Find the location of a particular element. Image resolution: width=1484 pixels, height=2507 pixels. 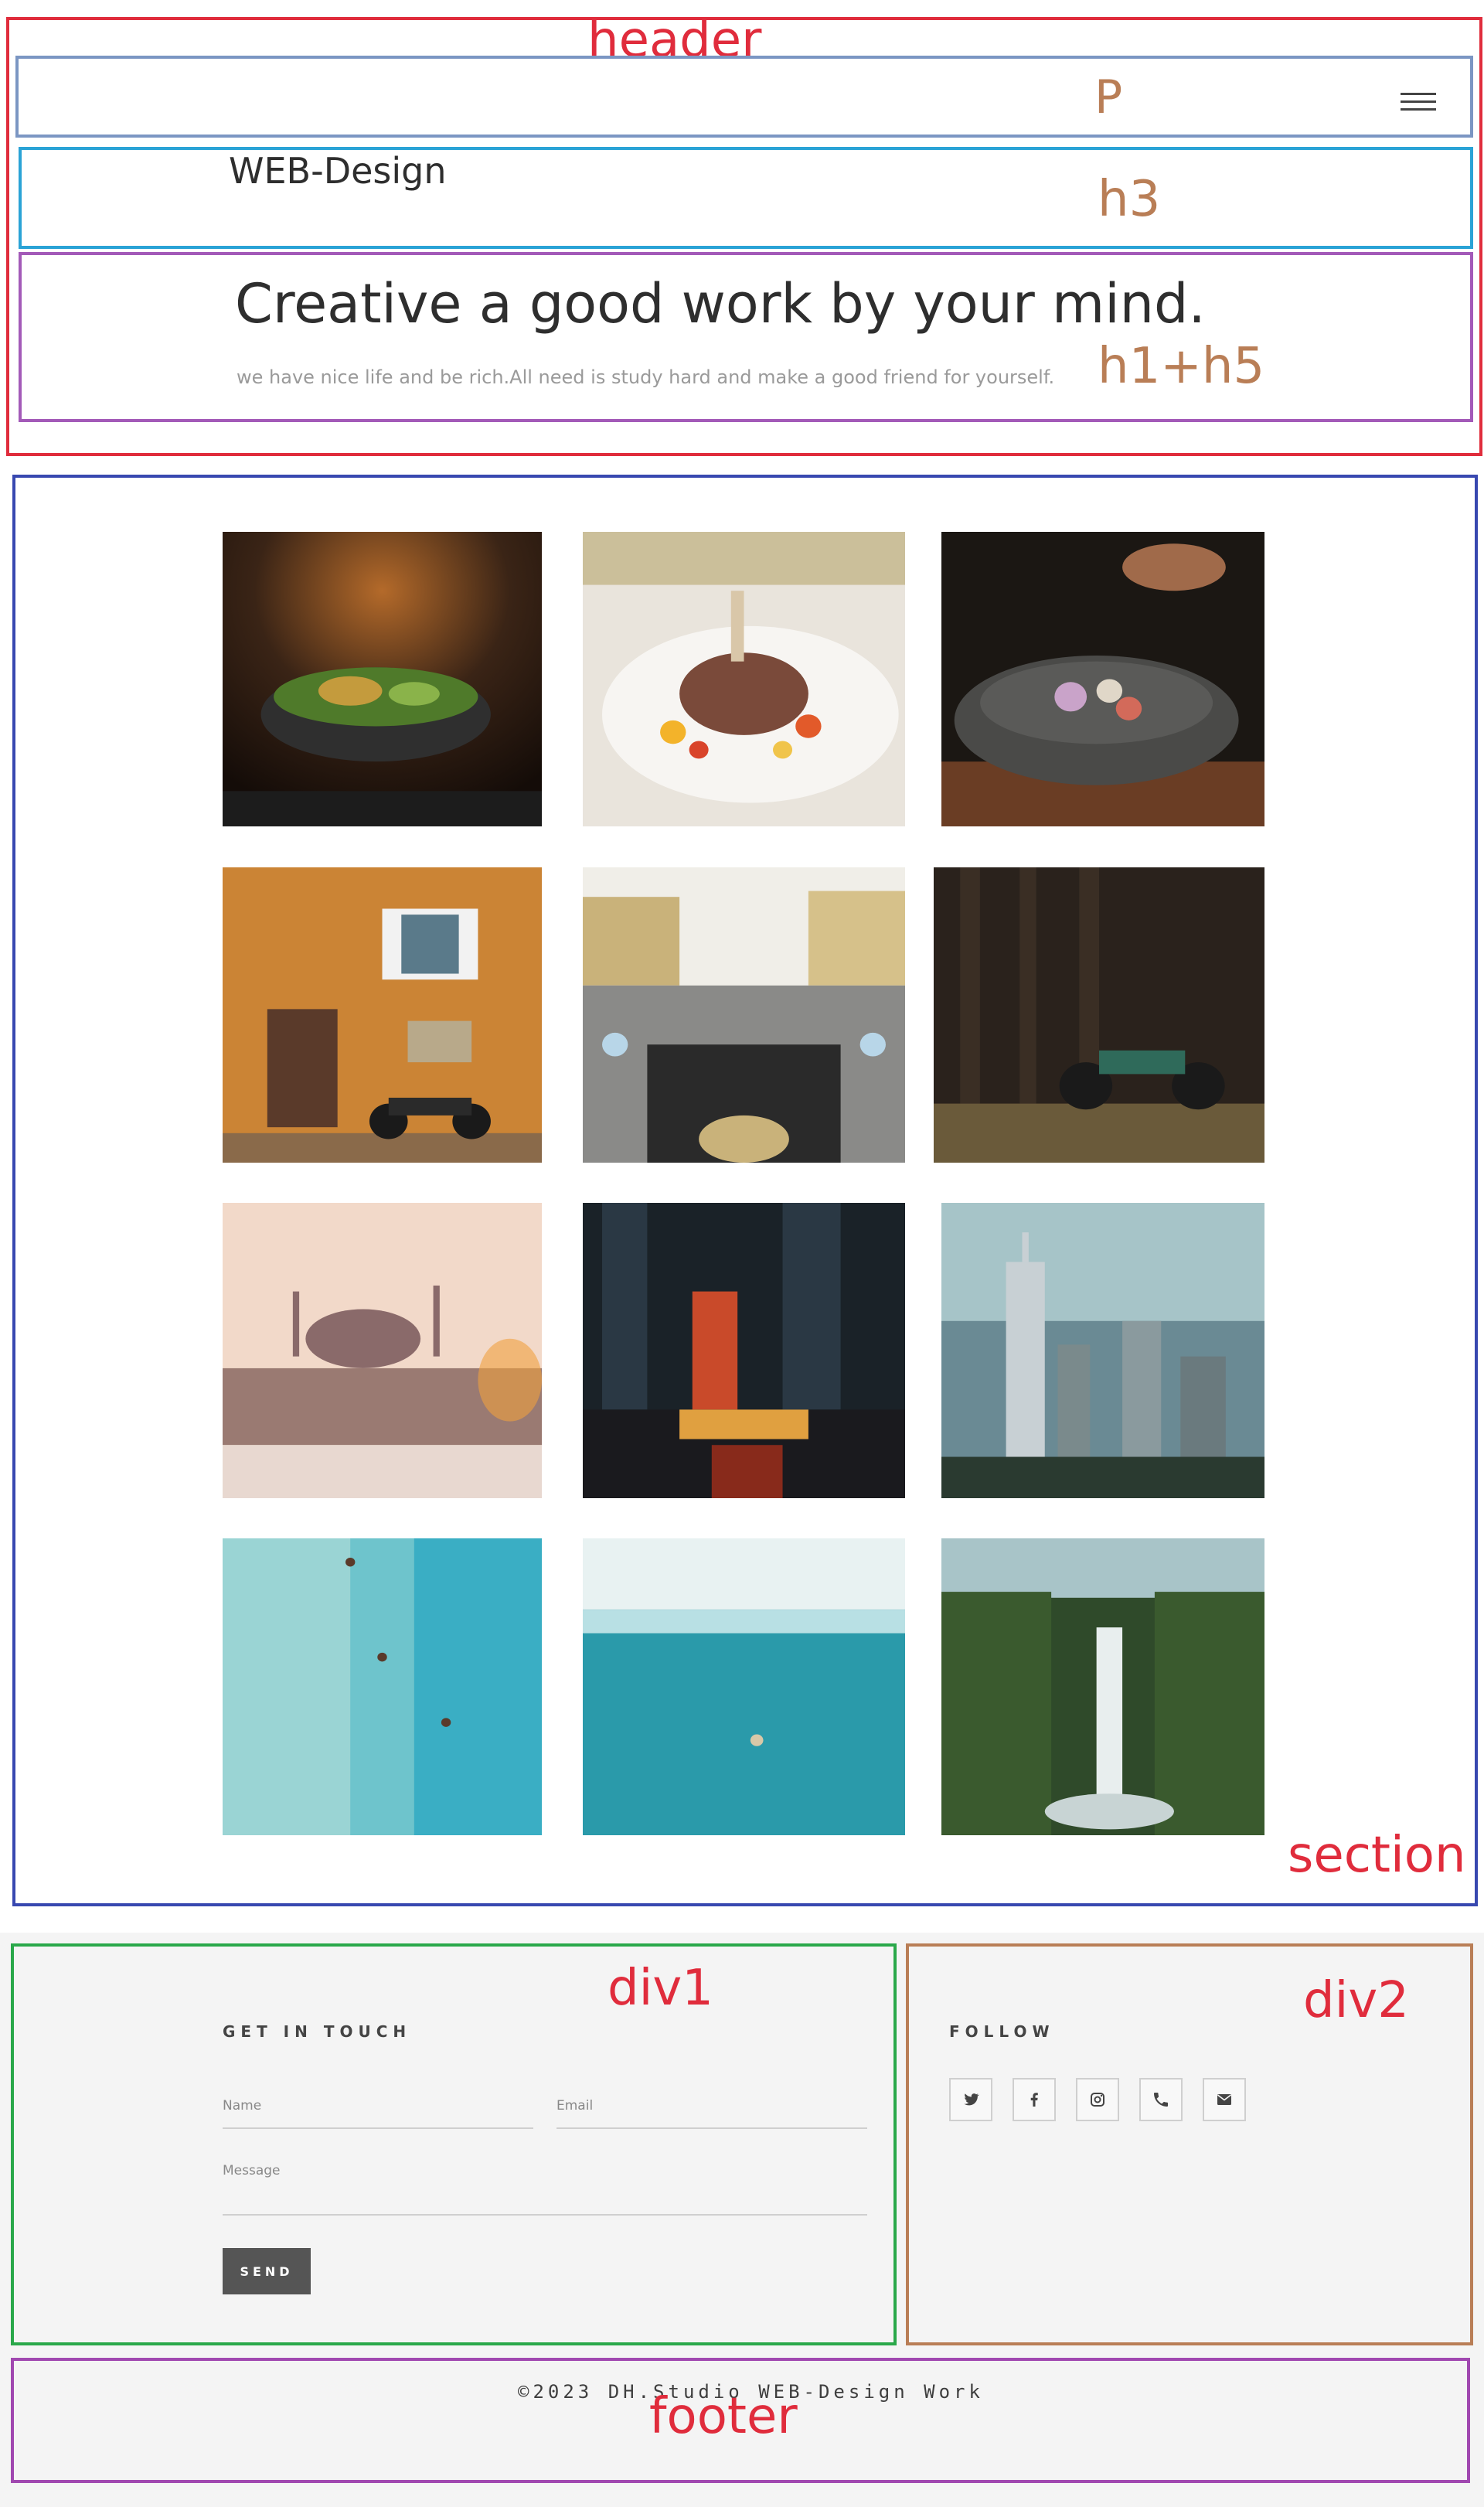

footer-outline is located at coordinates (740, 2420).